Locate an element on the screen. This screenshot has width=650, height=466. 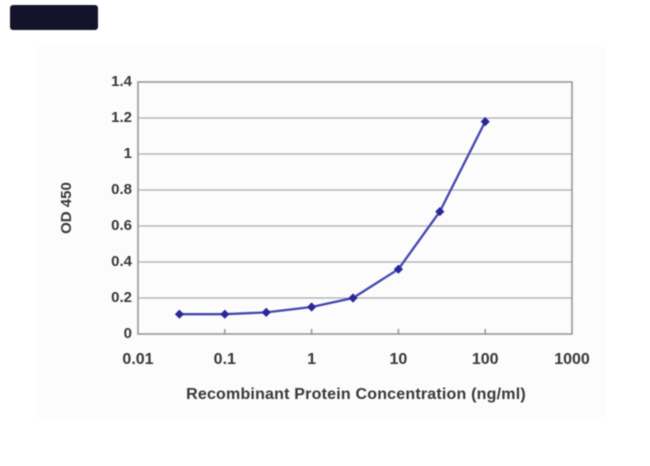
x-tick-label: 10 is located at coordinates (398, 359).